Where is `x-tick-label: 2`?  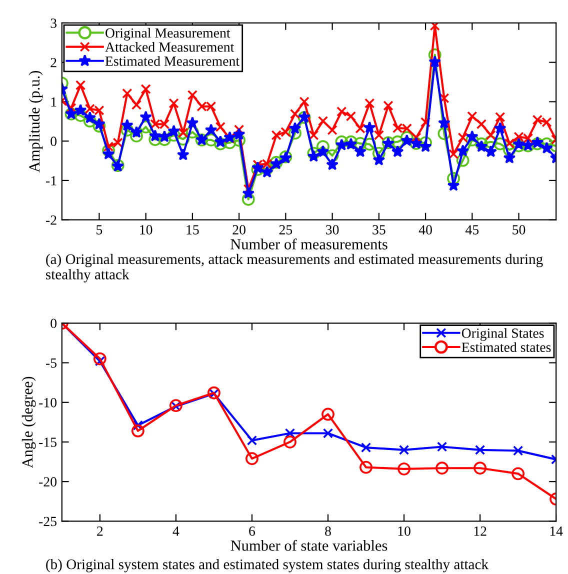
x-tick-label: 2 is located at coordinates (100, 531).